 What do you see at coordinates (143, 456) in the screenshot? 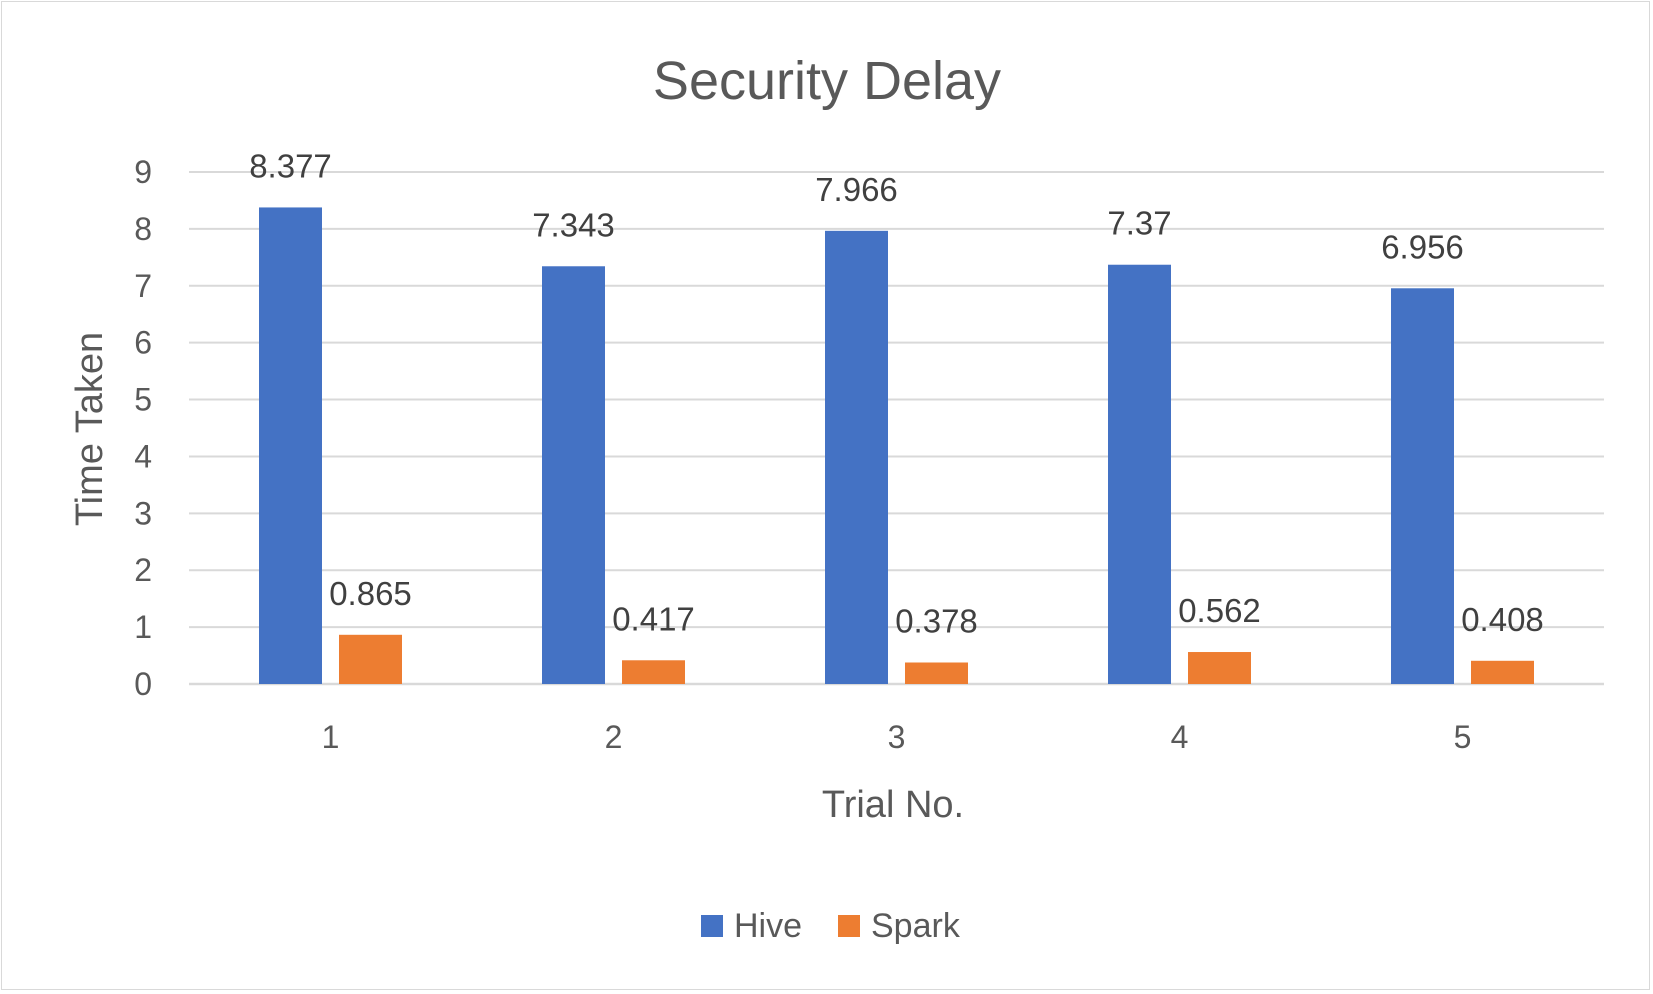
I see `y-tick-label: 4` at bounding box center [143, 456].